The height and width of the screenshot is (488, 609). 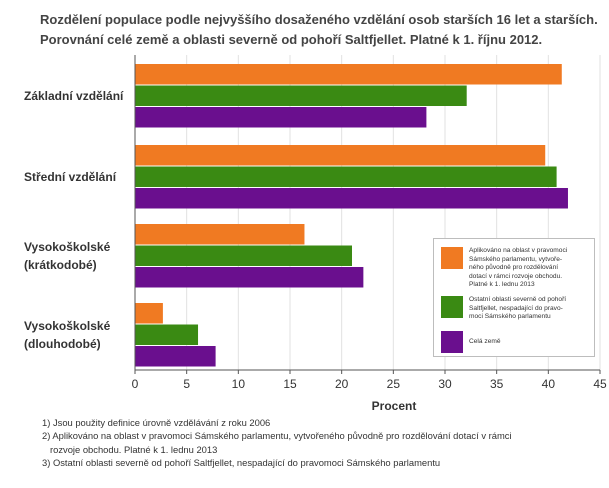 I want to click on legend-label-line: Ostatní oblasti severně od pohoří, so click(x=518, y=299).